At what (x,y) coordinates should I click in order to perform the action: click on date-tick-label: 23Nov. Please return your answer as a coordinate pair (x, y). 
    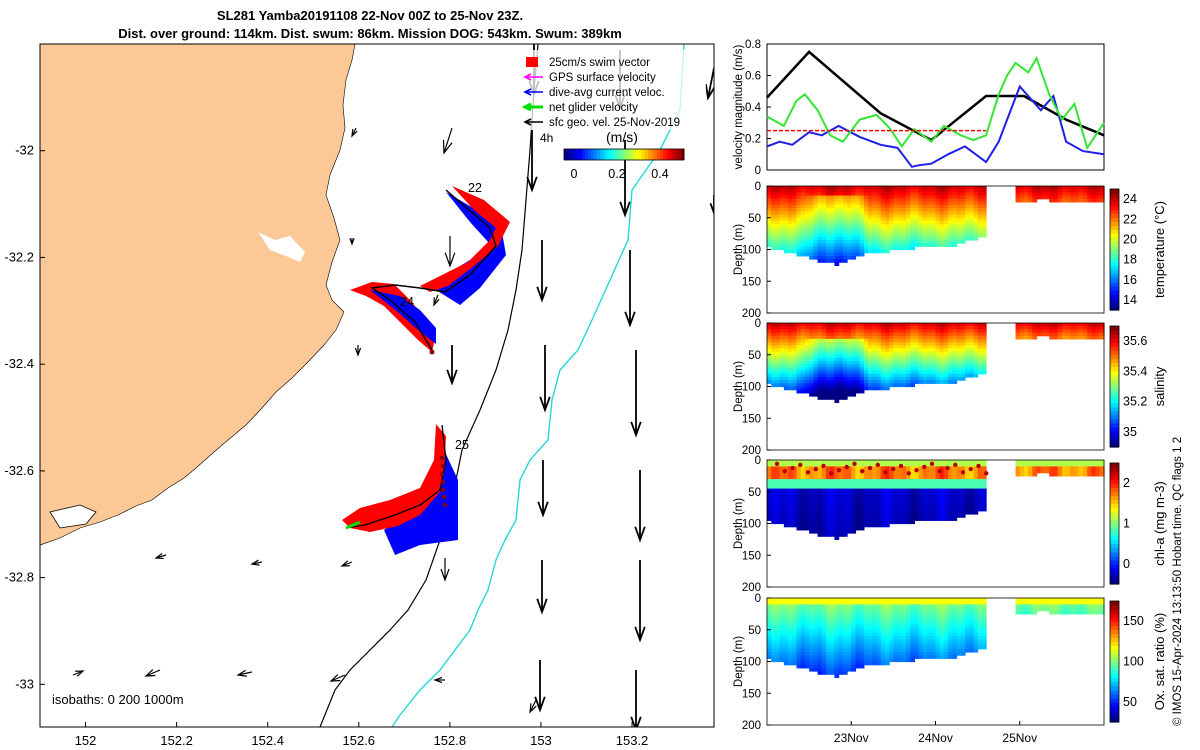
    Looking at the image, I should click on (851, 738).